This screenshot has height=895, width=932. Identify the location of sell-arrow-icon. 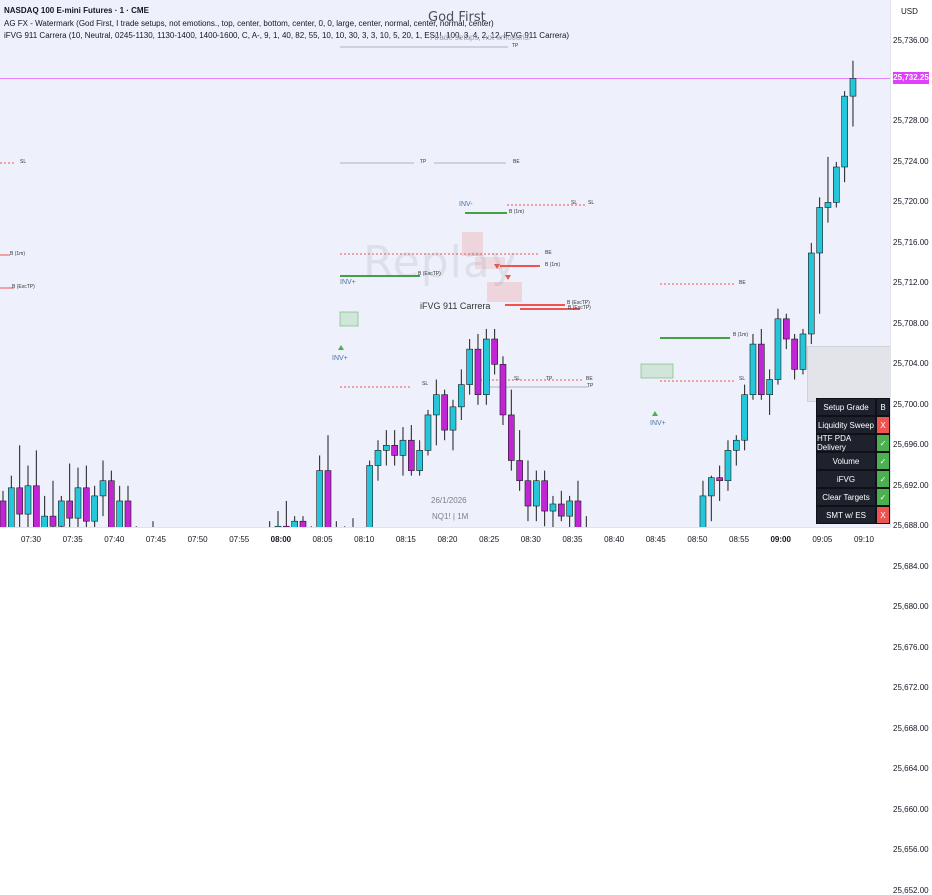
(497, 266).